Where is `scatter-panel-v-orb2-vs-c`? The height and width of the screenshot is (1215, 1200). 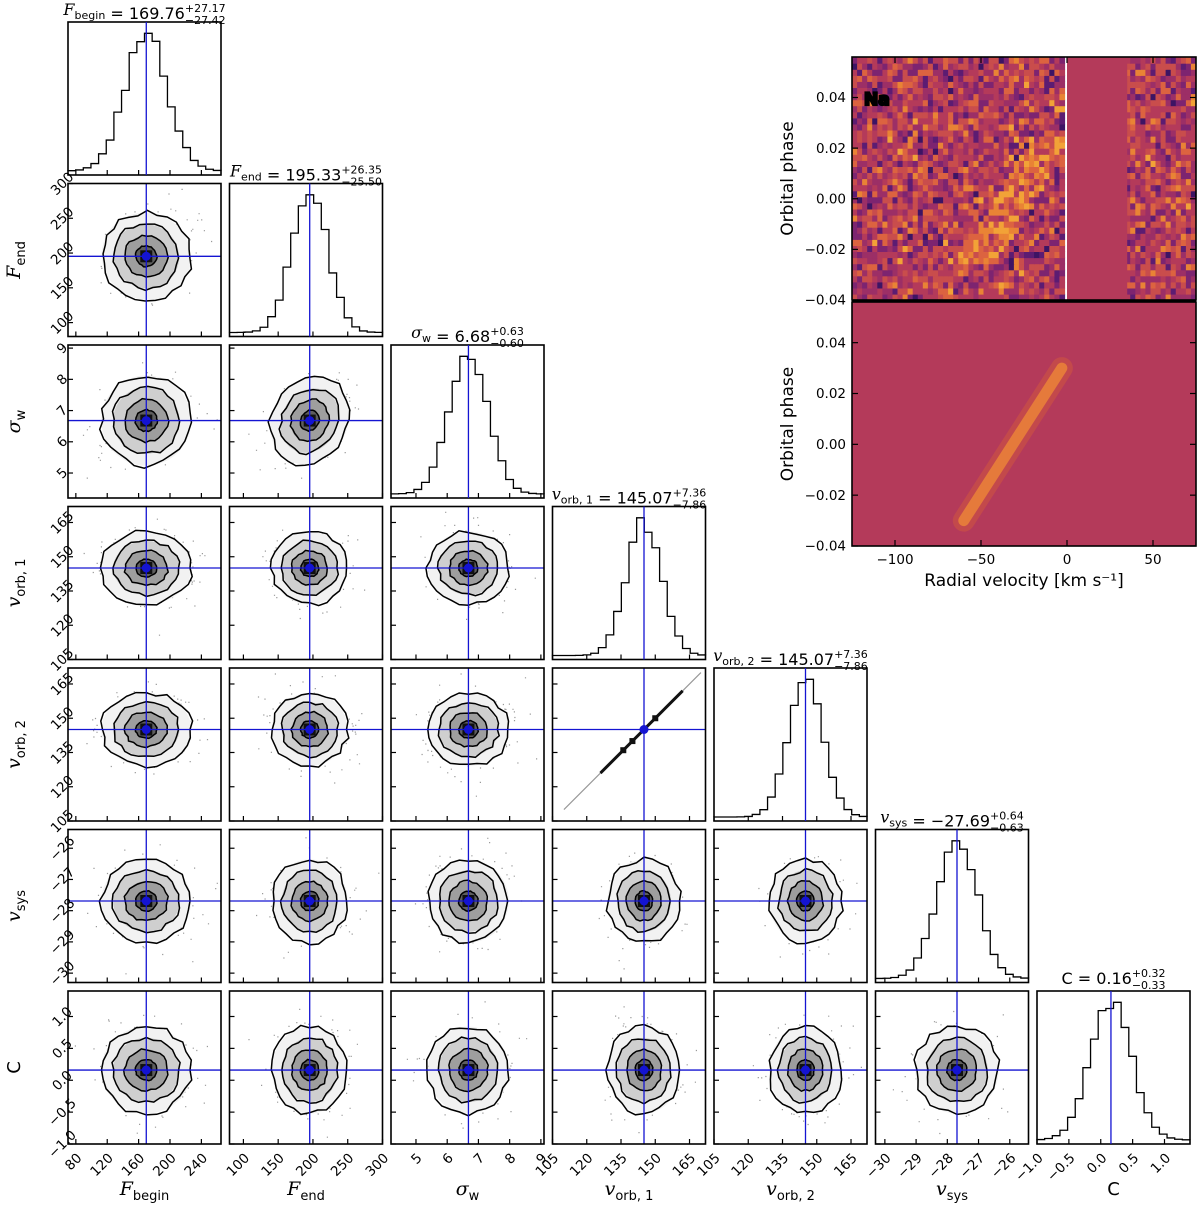
scatter-panel-v-orb2-vs-c is located at coordinates (790, 1067).